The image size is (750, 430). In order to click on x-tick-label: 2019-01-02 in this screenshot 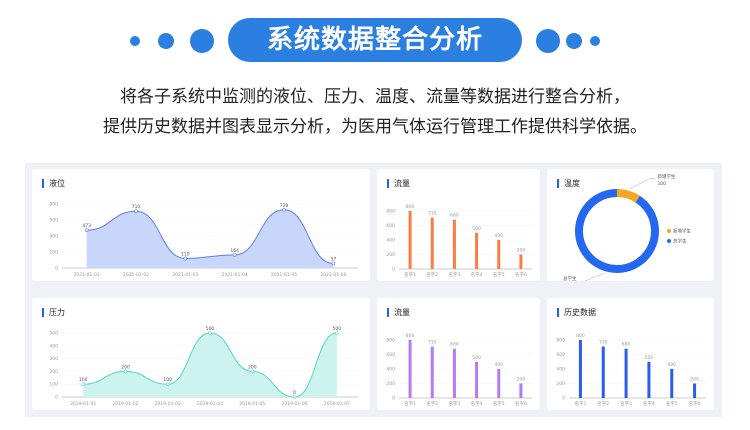, I will do `click(125, 404)`.